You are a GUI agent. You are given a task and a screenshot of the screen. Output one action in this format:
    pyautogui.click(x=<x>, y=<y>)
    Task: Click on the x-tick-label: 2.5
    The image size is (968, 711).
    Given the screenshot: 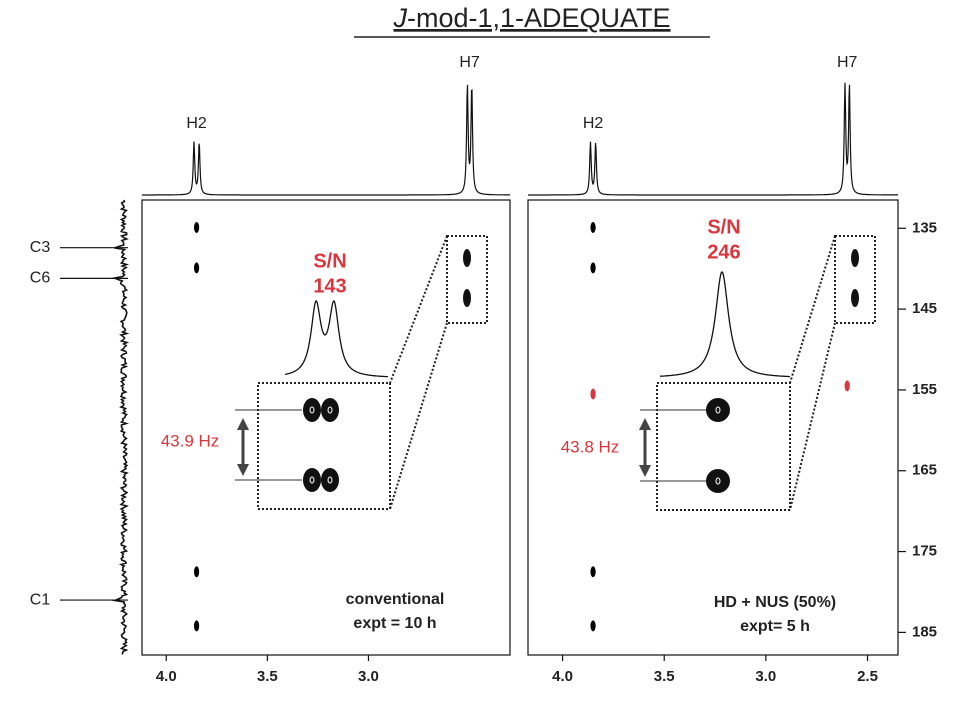 What is the action you would take?
    pyautogui.click(x=867, y=676)
    